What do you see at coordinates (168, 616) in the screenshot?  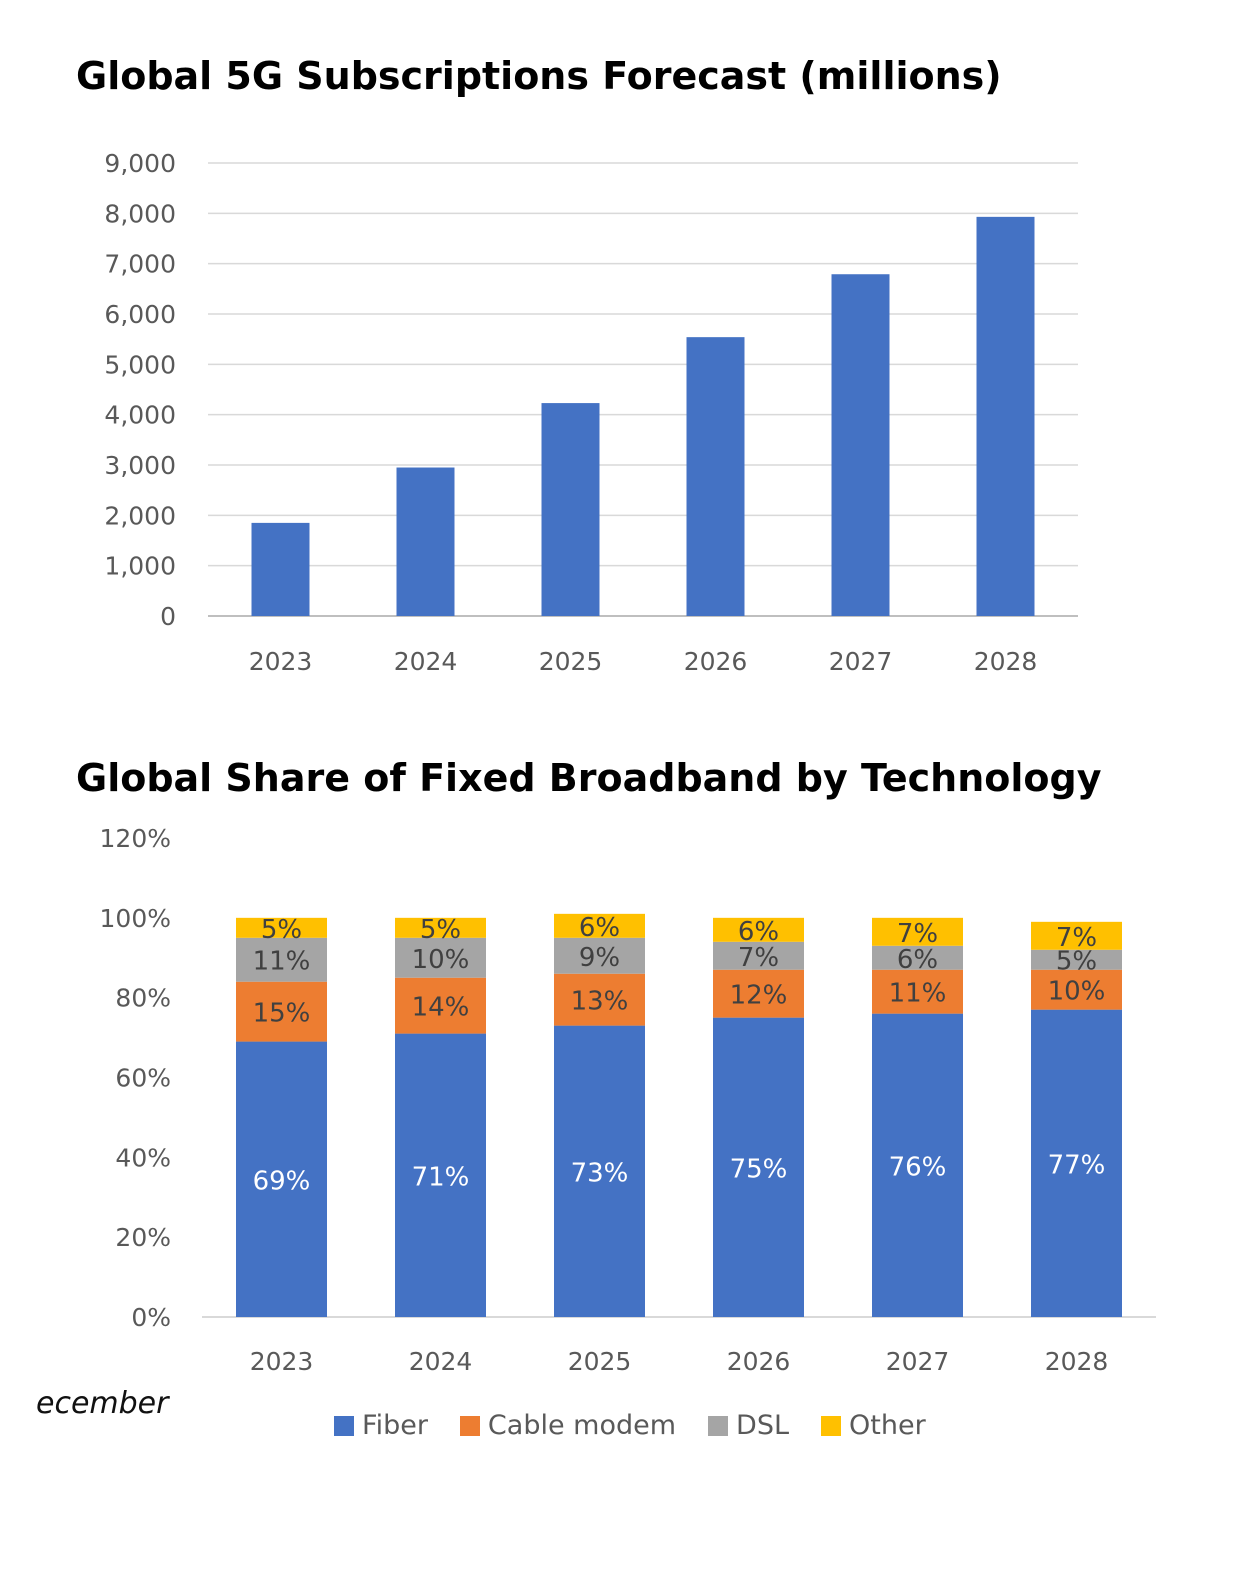 I see `y-tick-label: 0` at bounding box center [168, 616].